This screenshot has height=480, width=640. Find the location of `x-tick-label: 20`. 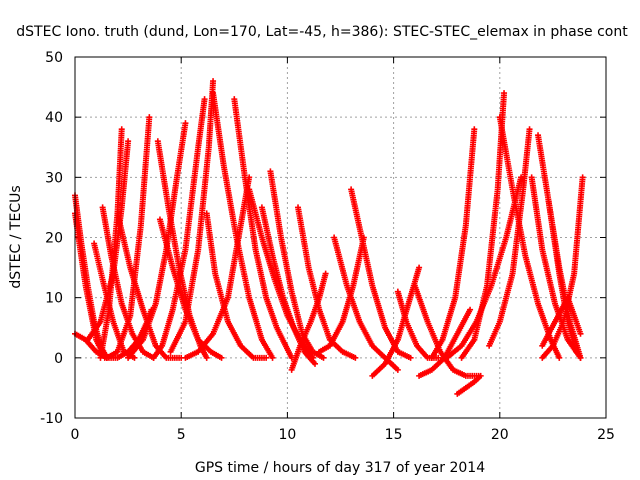

x-tick-label: 20 is located at coordinates (500, 435).